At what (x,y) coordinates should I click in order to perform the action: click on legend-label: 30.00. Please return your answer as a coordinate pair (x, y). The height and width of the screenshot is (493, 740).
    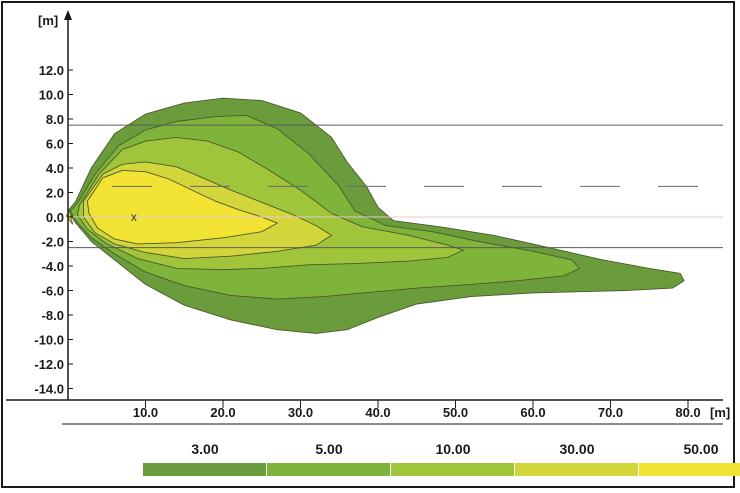
    Looking at the image, I should click on (576, 449).